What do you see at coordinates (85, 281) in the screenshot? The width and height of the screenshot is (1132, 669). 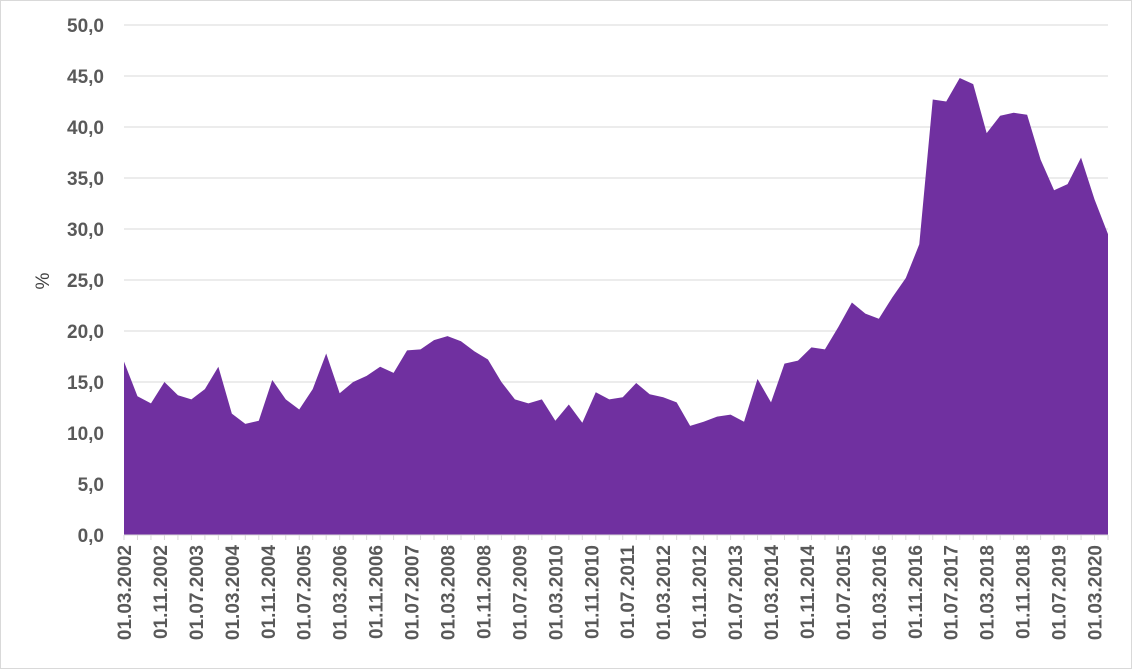 I see `y-tick-label: 25,0` at bounding box center [85, 281].